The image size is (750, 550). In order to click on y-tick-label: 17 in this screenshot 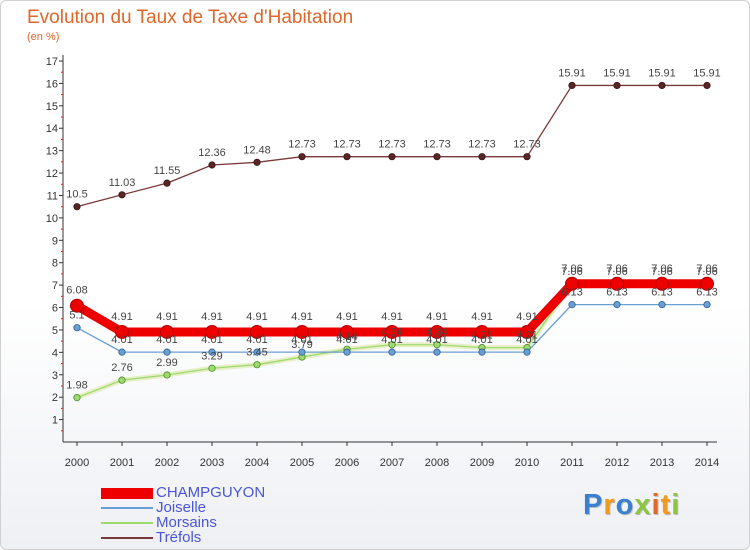, I will do `click(52, 62)`.